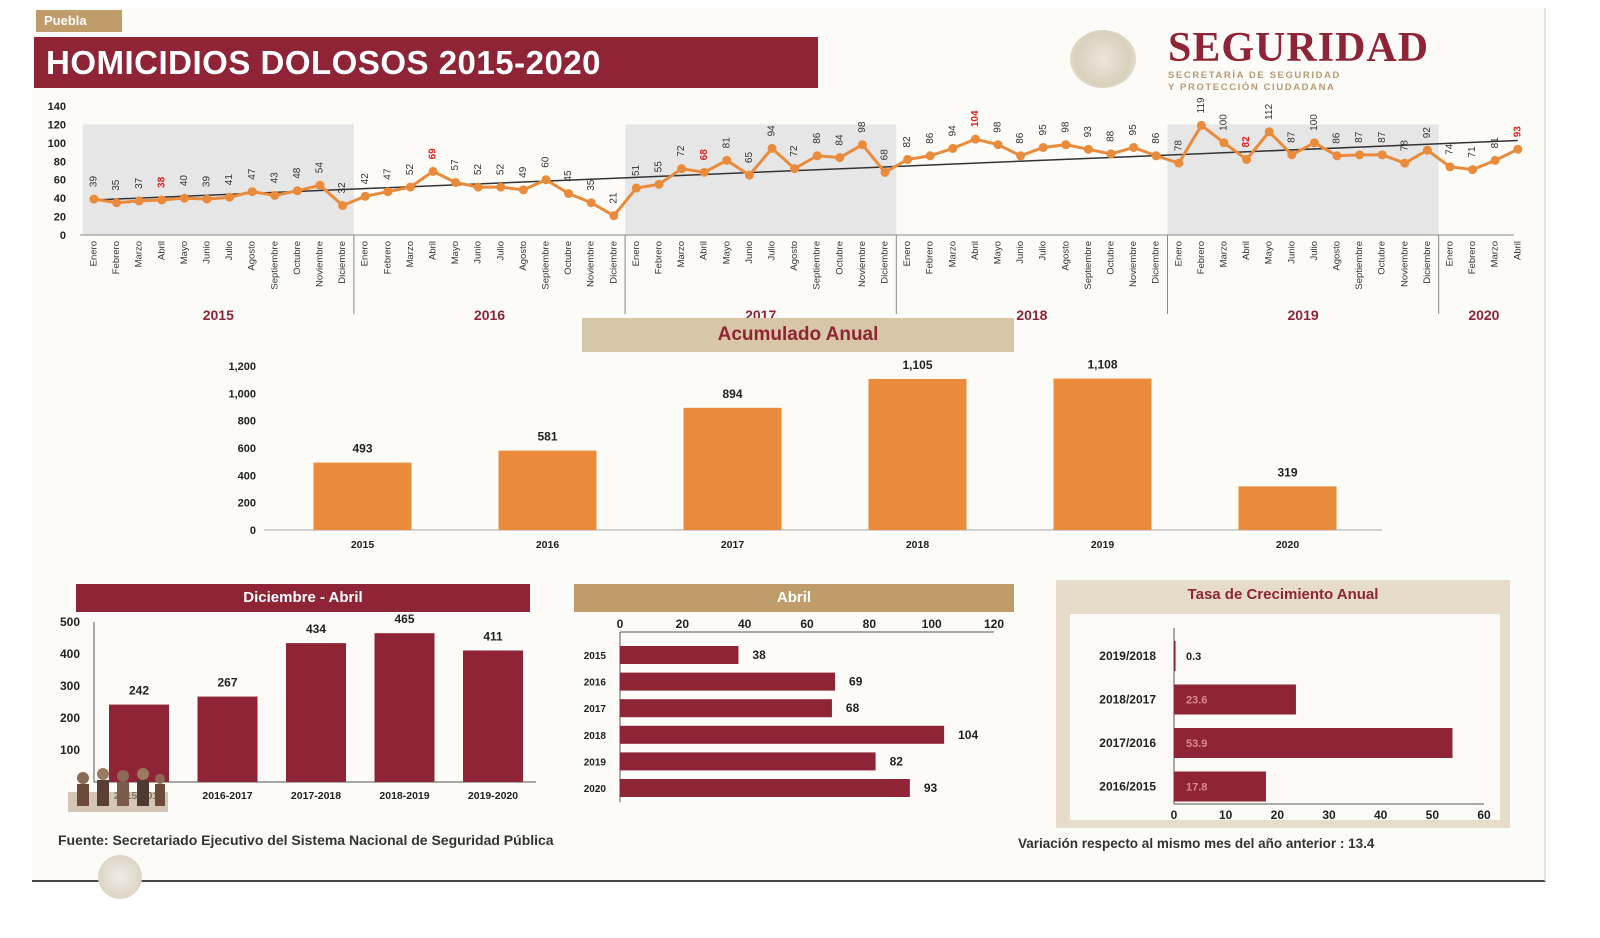 The image size is (1600, 938). I want to click on data-label: 42, so click(365, 179).